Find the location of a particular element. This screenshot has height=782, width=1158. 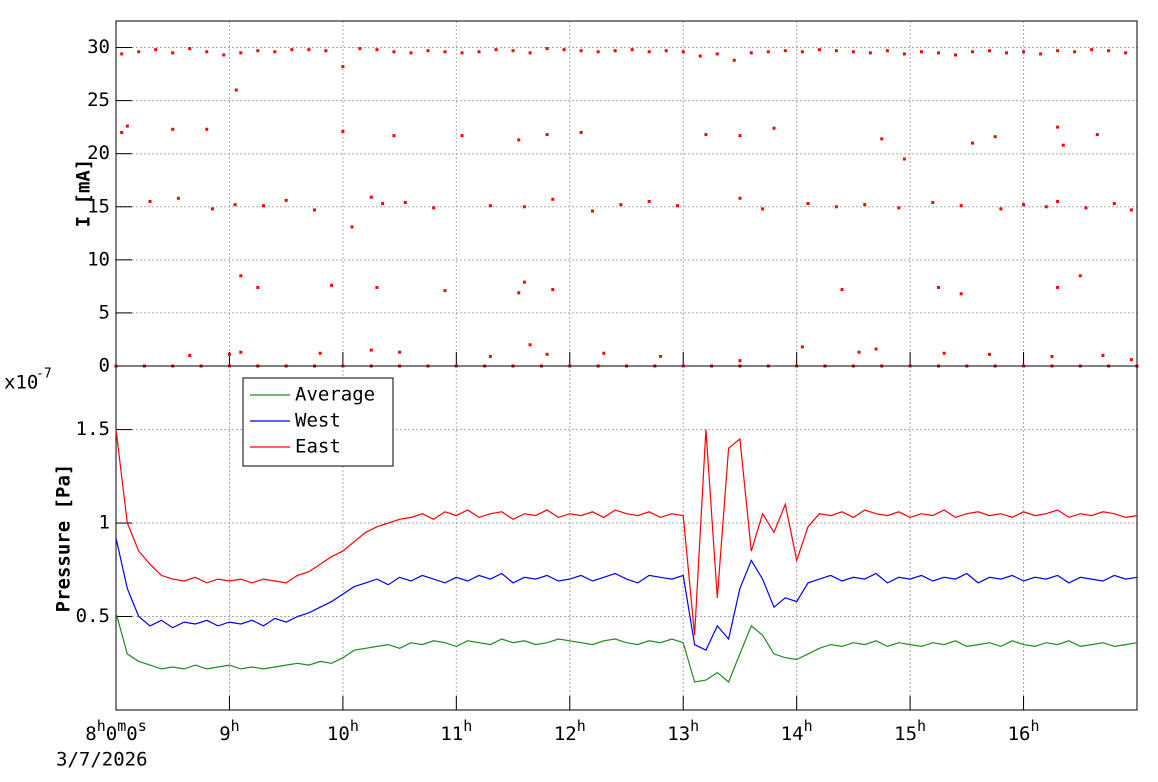

legend-box is located at coordinates (318, 422).